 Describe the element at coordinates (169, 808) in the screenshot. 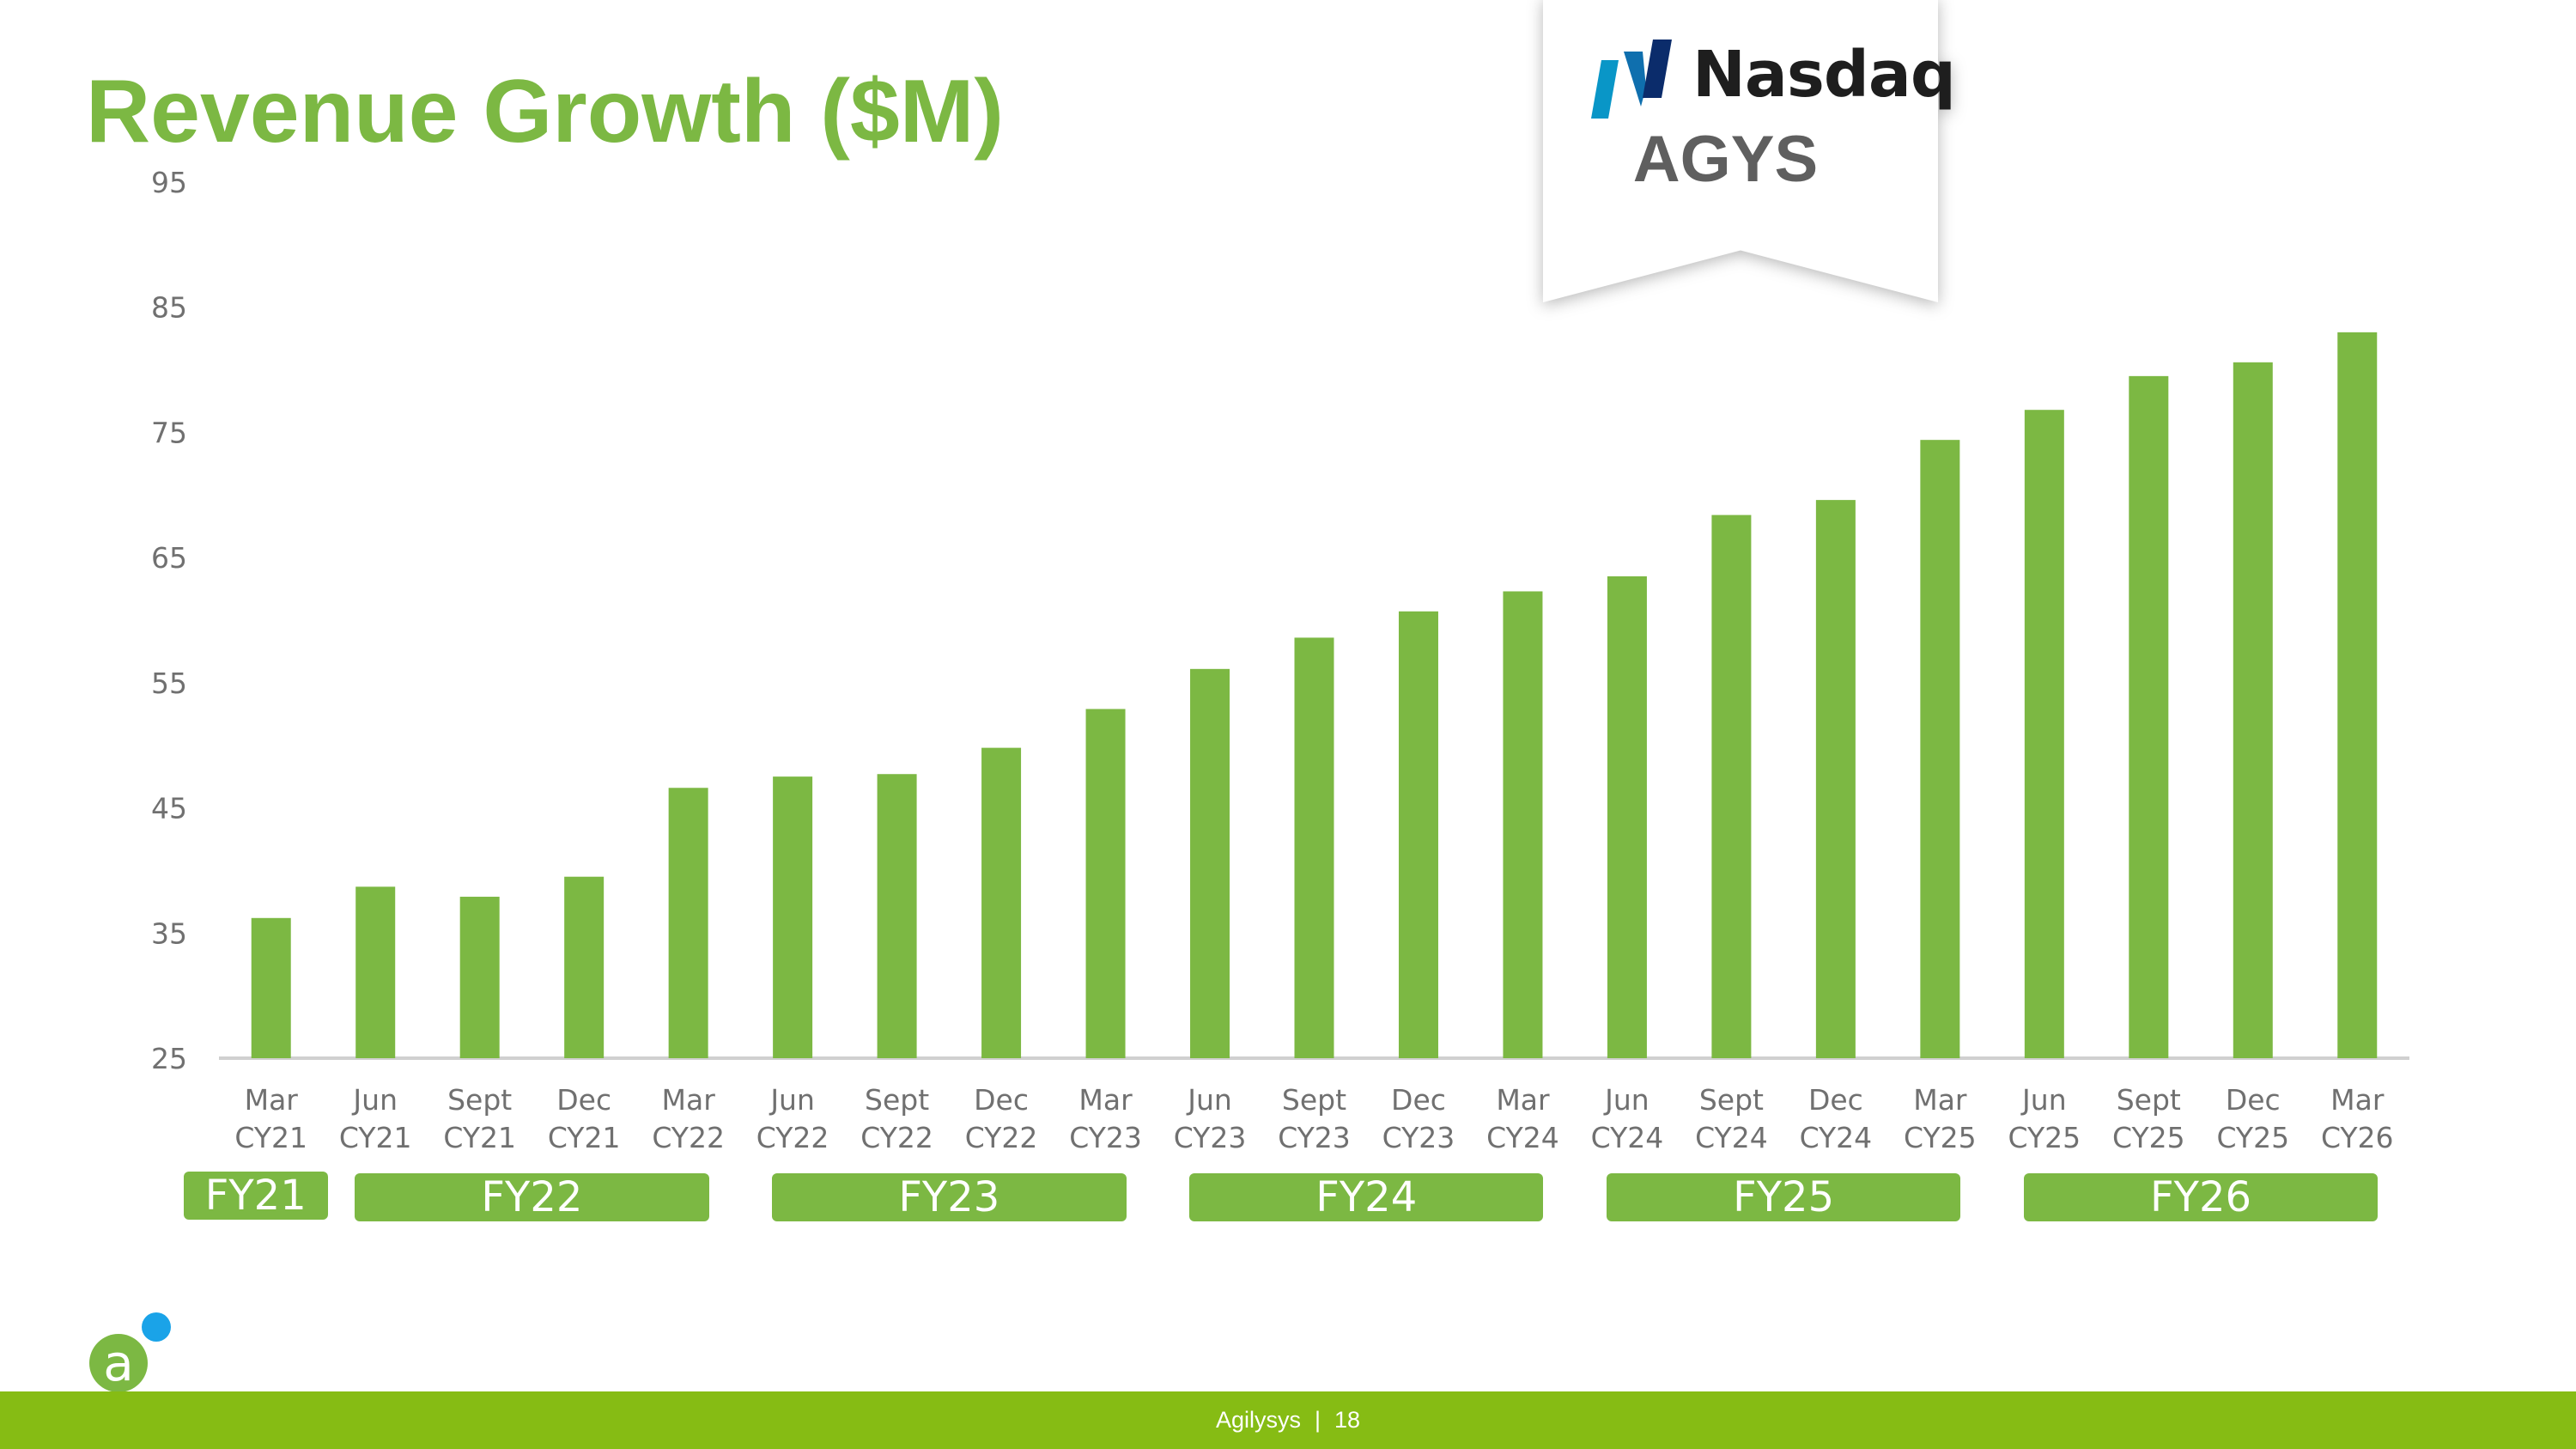

I see `y-tick-label: 45` at that location.